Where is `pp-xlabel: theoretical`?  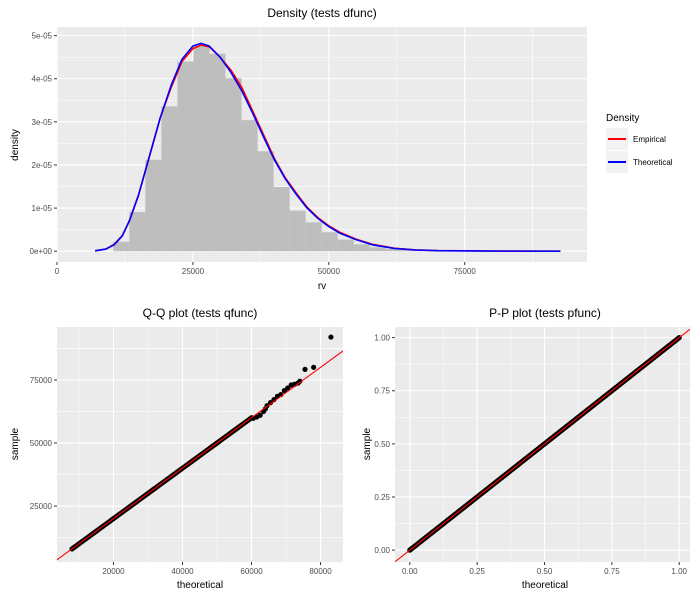
pp-xlabel: theoretical is located at coordinates (545, 585).